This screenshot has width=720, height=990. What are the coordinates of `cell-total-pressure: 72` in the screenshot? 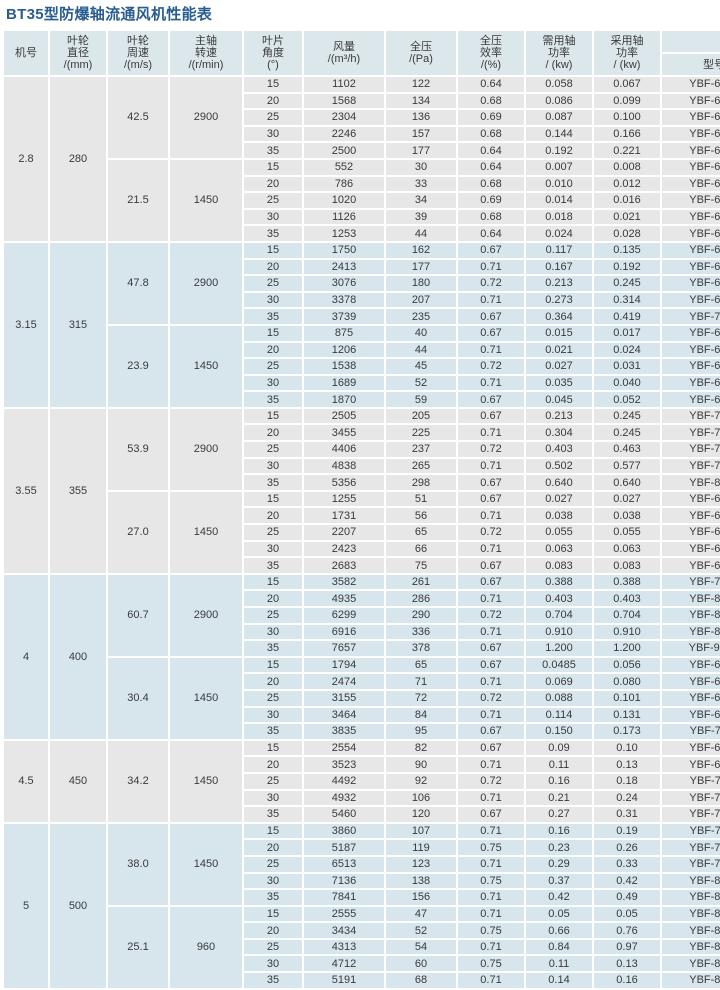 It's located at (421, 698).